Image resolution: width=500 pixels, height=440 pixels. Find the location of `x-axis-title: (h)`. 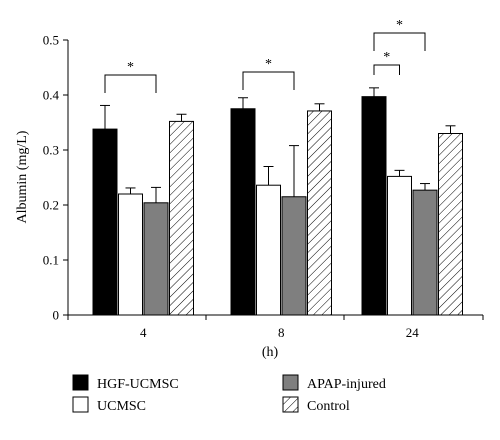

x-axis-title: (h) is located at coordinates (270, 352).